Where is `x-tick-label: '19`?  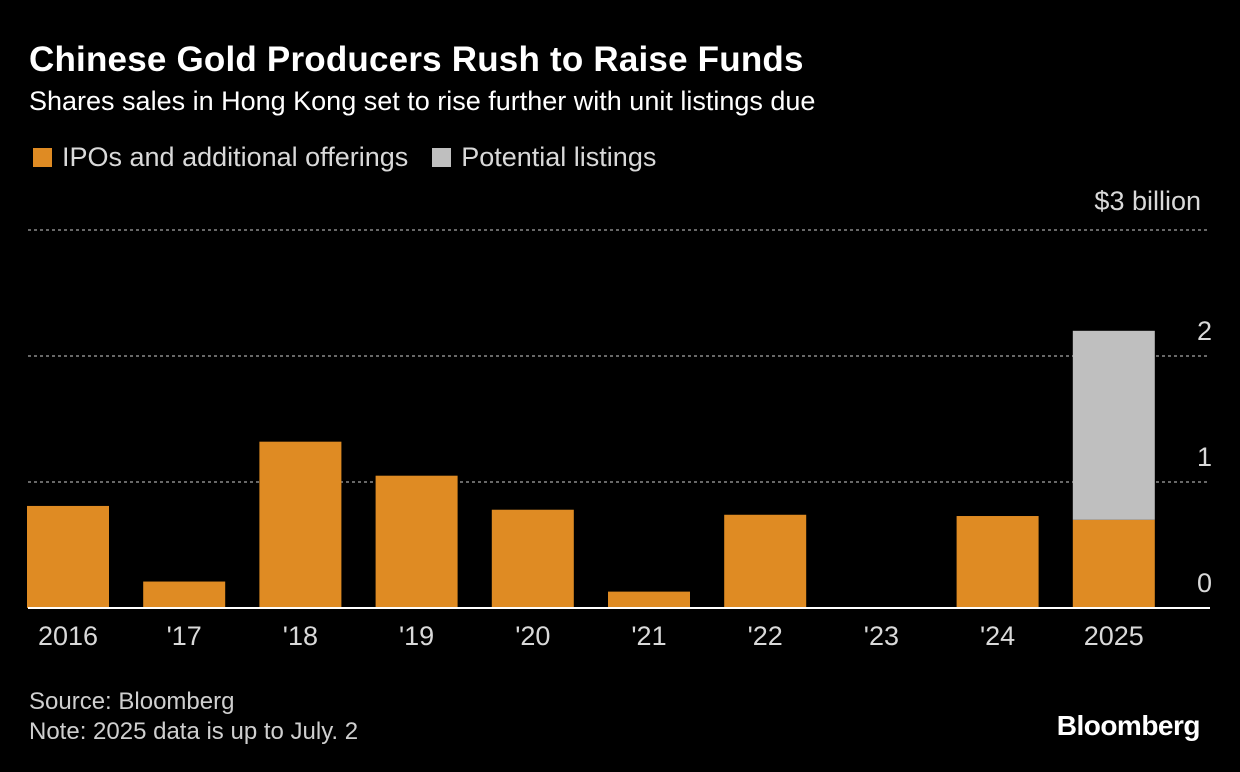
x-tick-label: '19 is located at coordinates (416, 636).